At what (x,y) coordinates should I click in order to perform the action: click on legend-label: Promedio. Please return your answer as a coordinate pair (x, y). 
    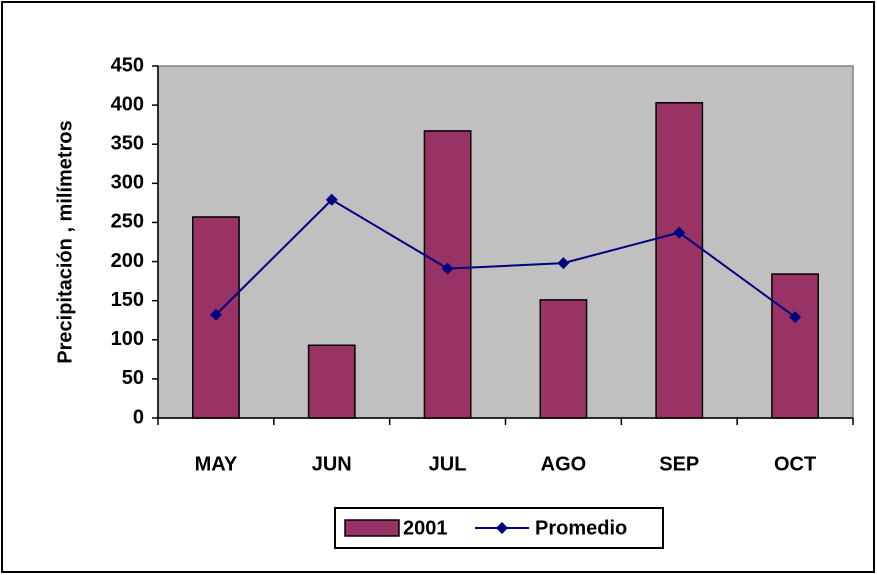
    Looking at the image, I should click on (581, 528).